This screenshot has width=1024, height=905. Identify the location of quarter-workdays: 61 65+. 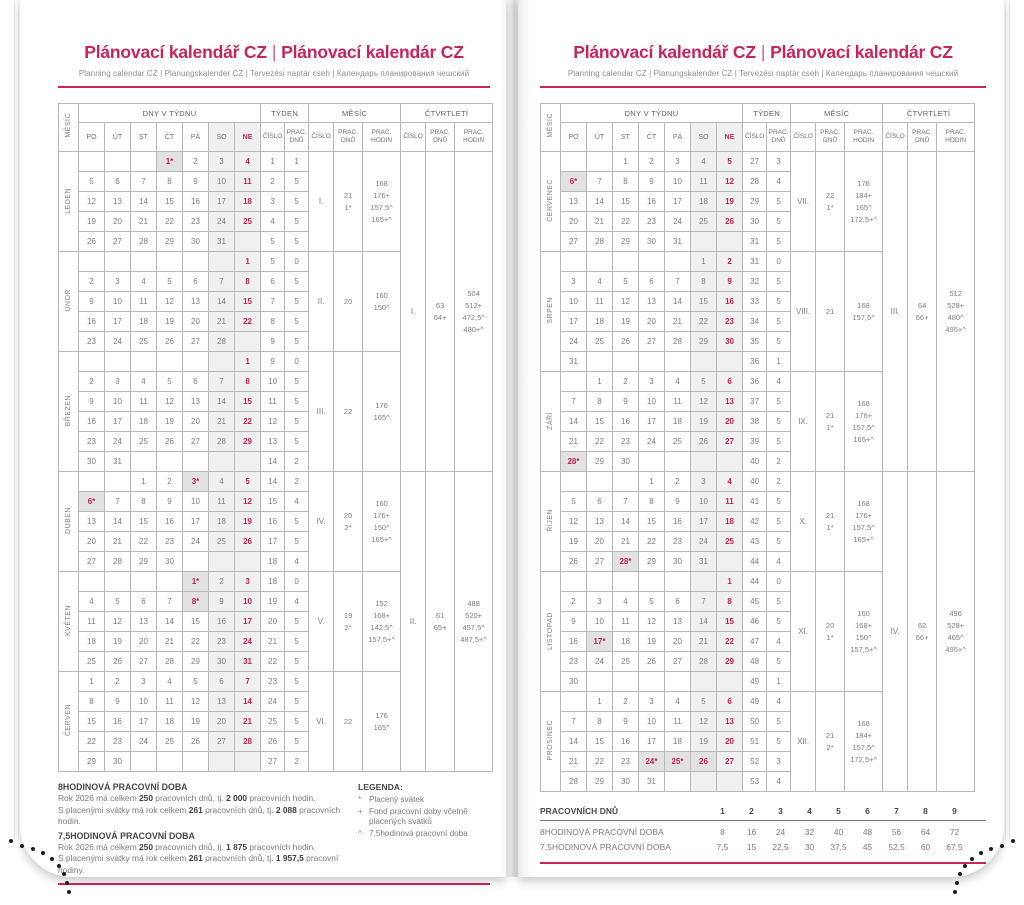
(440, 621).